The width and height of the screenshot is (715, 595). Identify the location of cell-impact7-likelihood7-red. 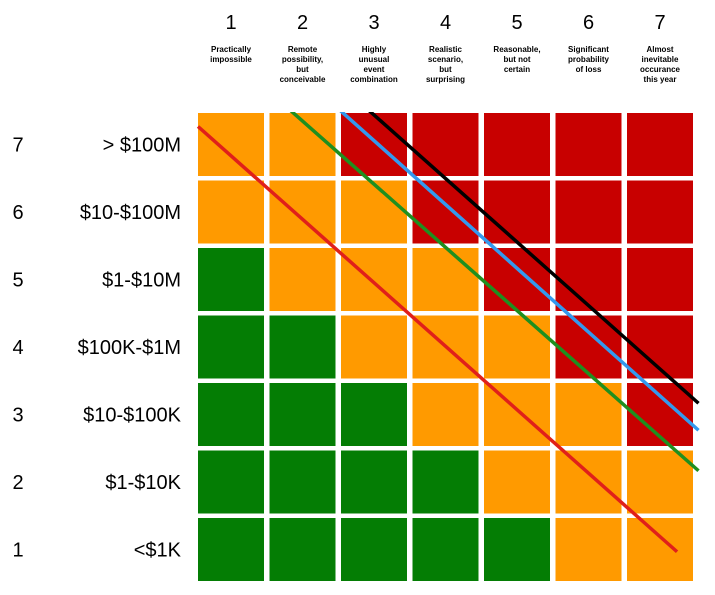
(660, 144).